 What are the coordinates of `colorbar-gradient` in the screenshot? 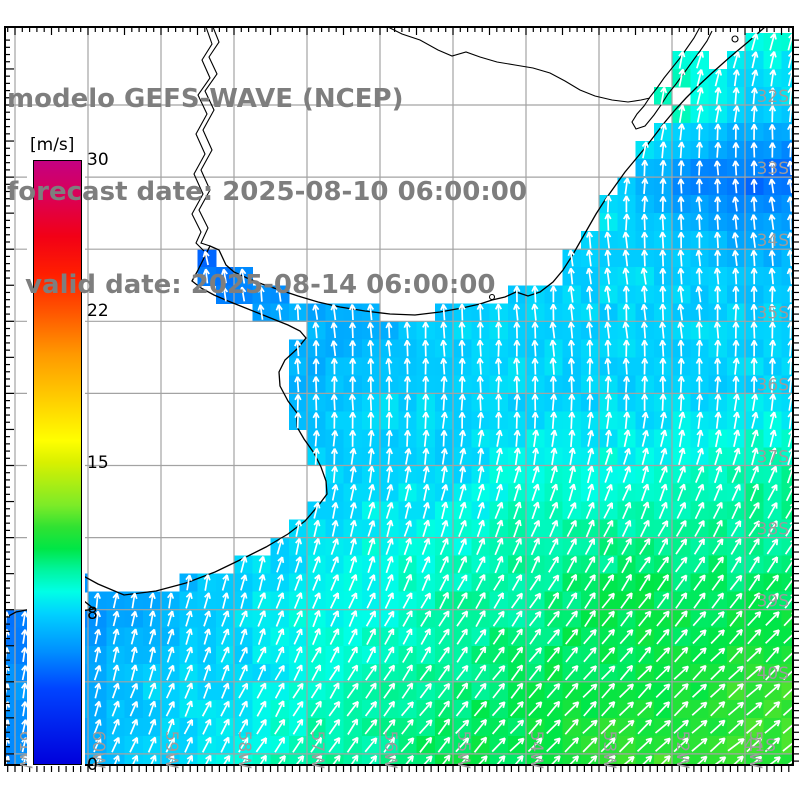 It's located at (57, 462).